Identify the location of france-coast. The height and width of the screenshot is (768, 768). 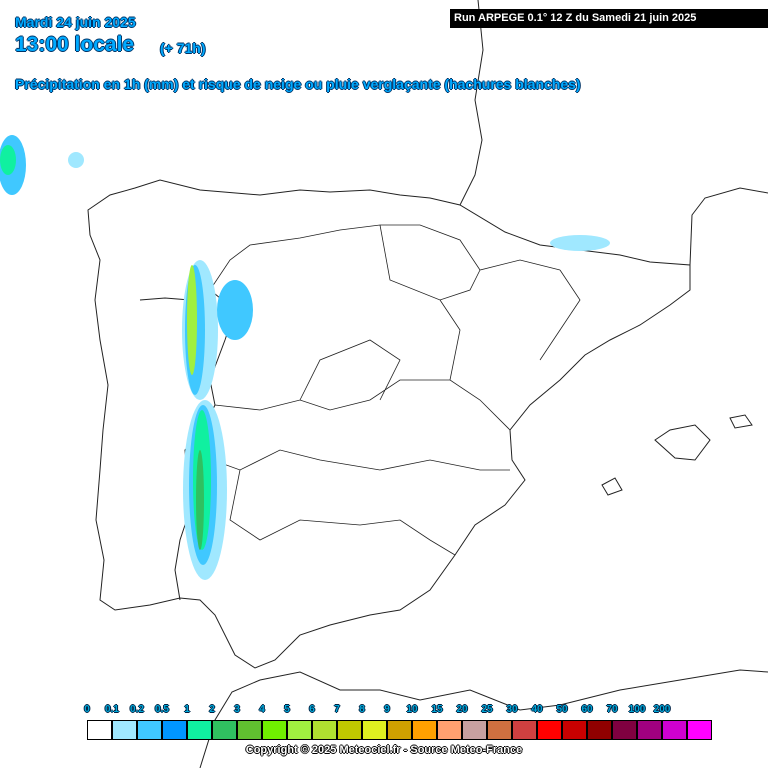
(471, 103).